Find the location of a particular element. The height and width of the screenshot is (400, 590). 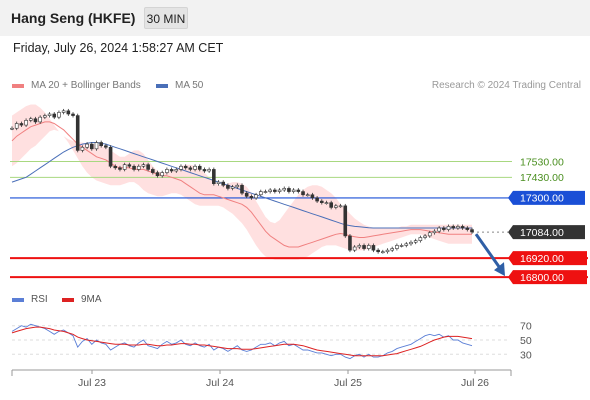

level-label-16800.00: 16800.00 is located at coordinates (542, 278).